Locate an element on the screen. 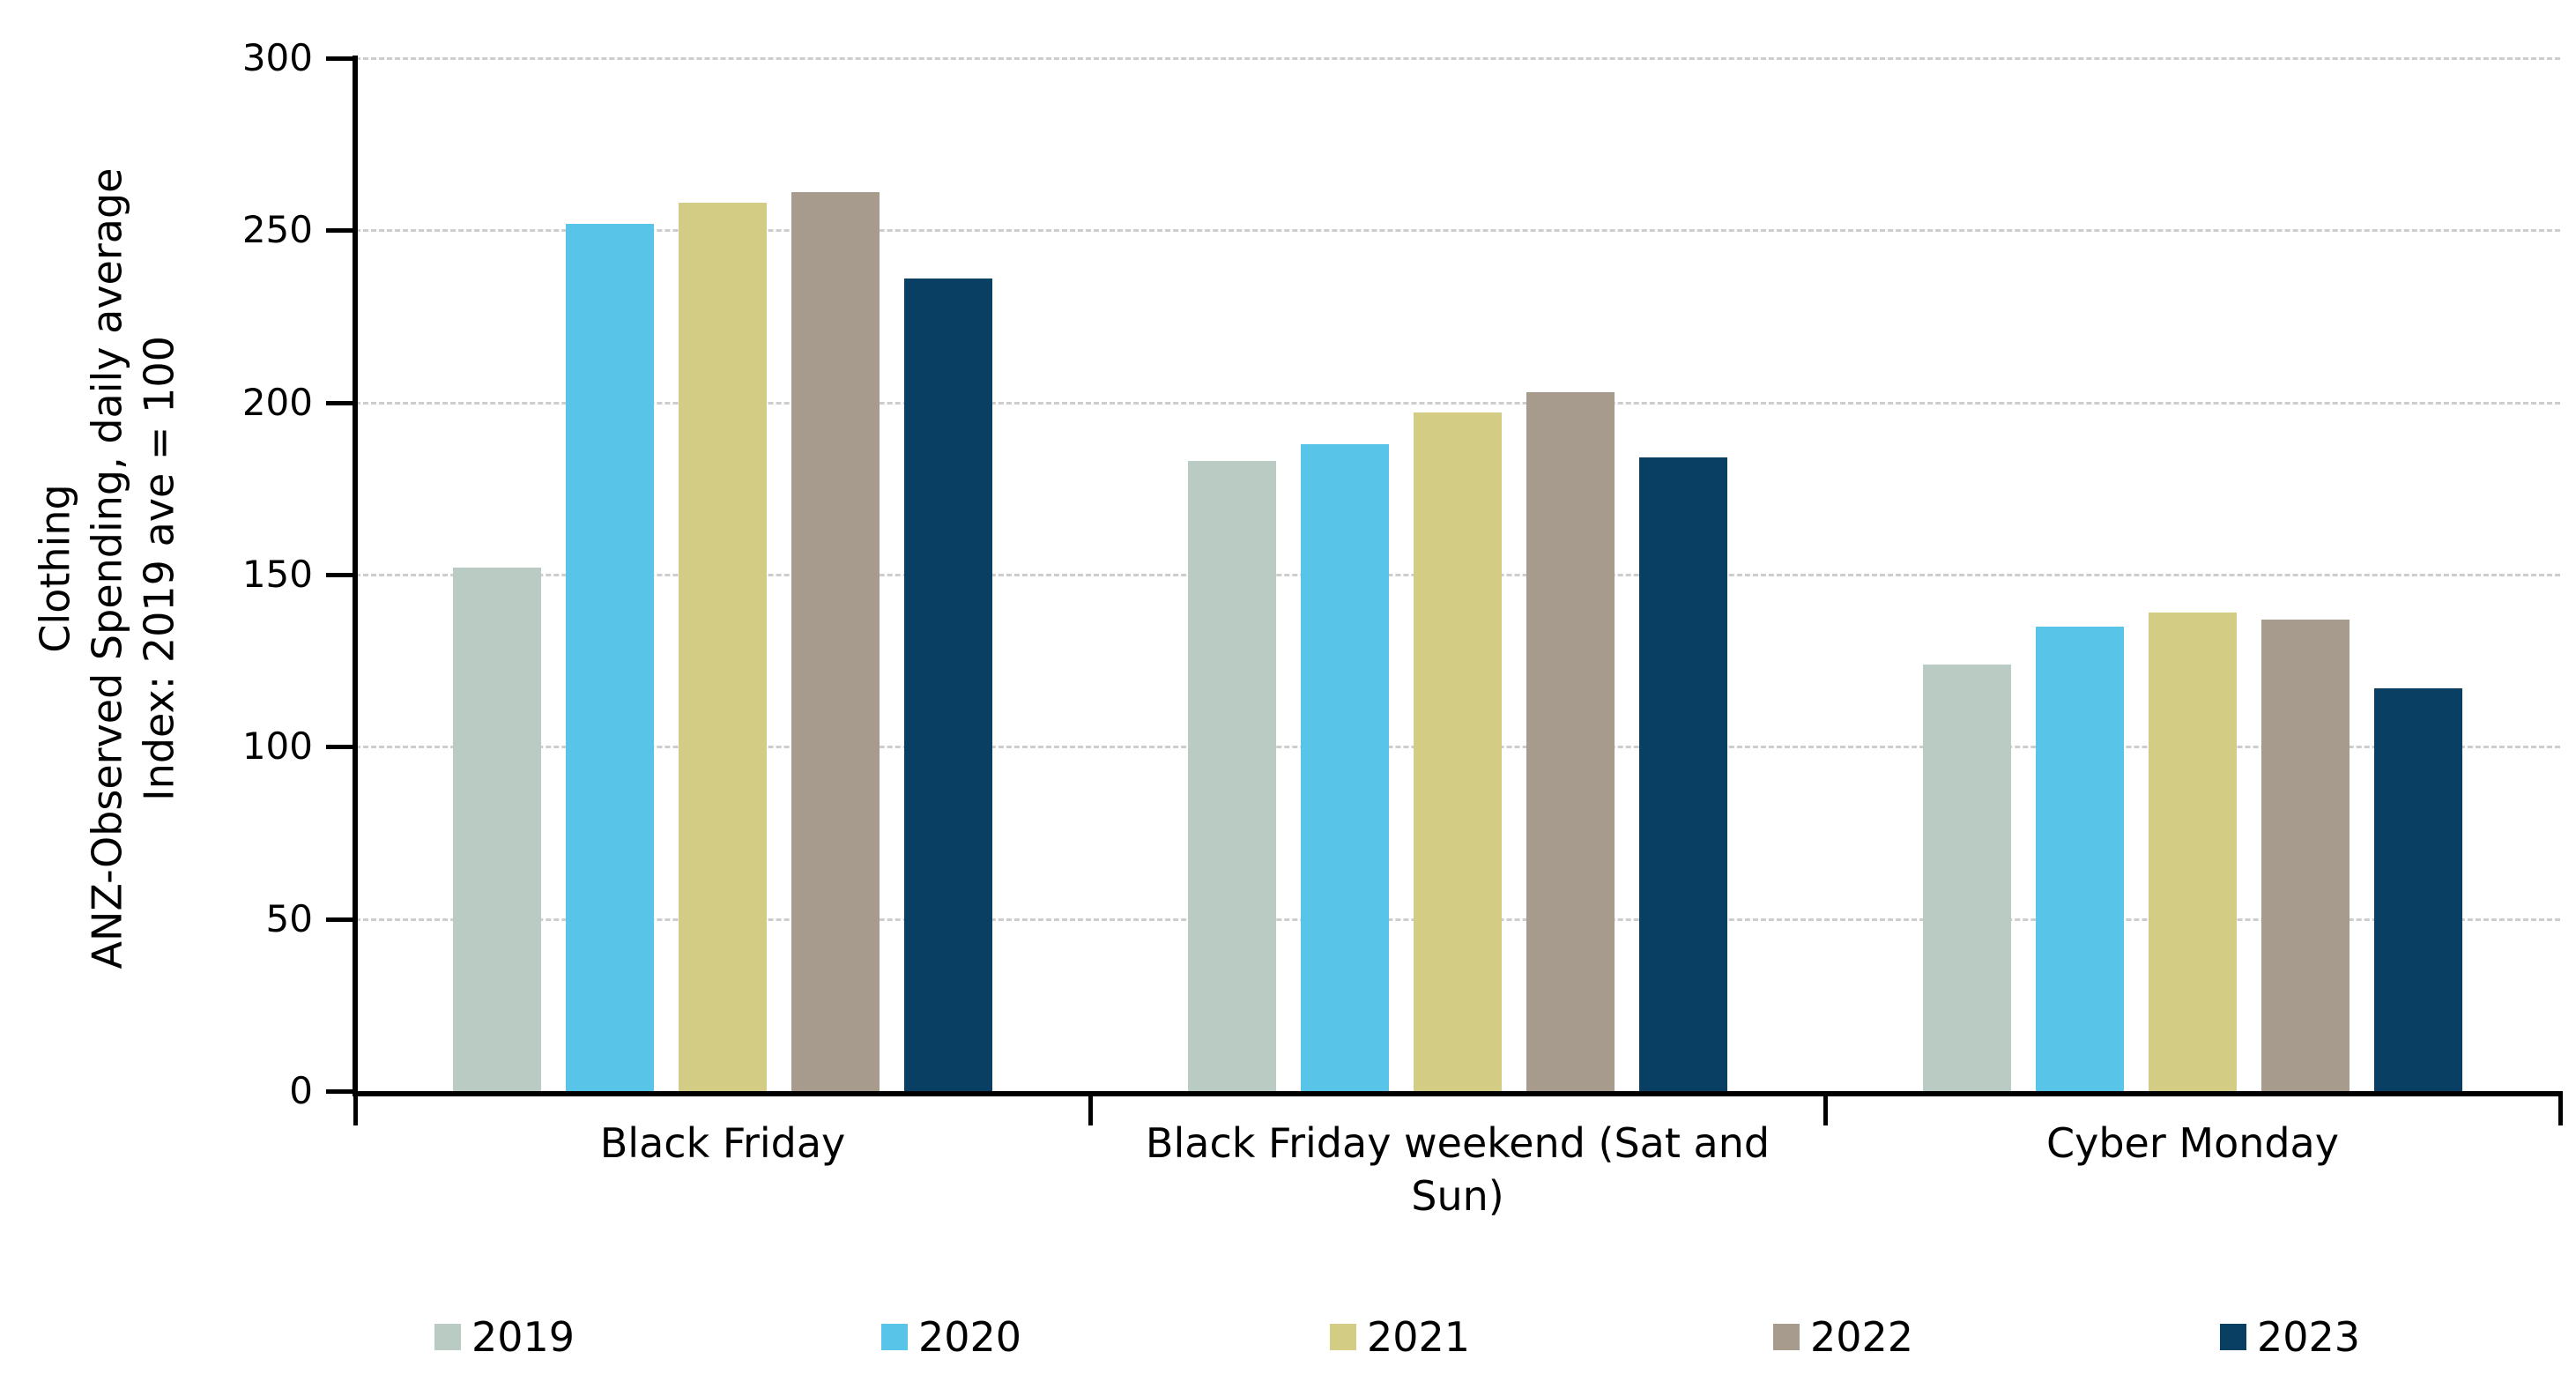 The height and width of the screenshot is (1389, 2576). y-axis-title-line-2: ANZ-Observed Spending, daily average is located at coordinates (107, 568).